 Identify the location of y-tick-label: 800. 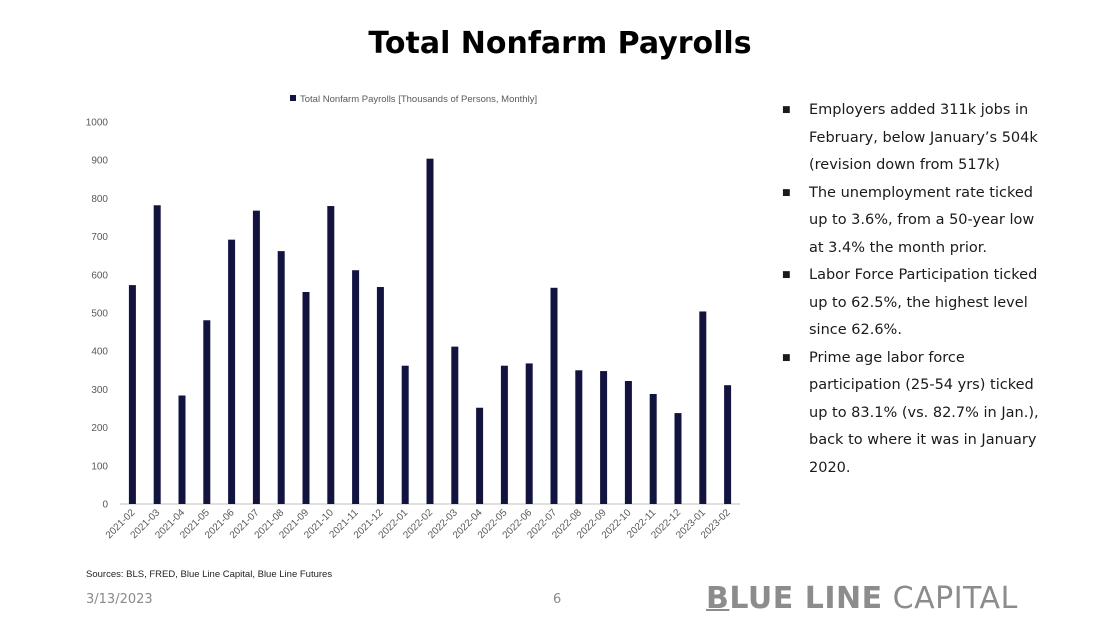
(99, 199).